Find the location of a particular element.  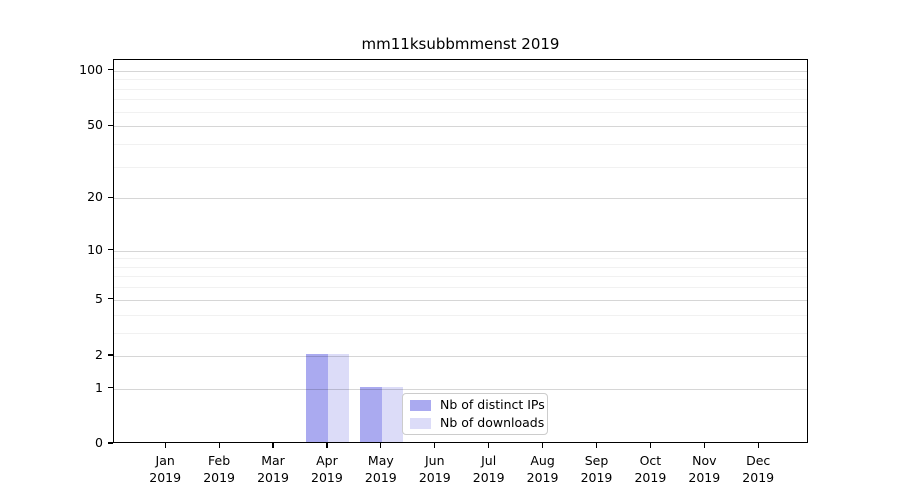

x-tick-label: Apr 2019 is located at coordinates (327, 469).